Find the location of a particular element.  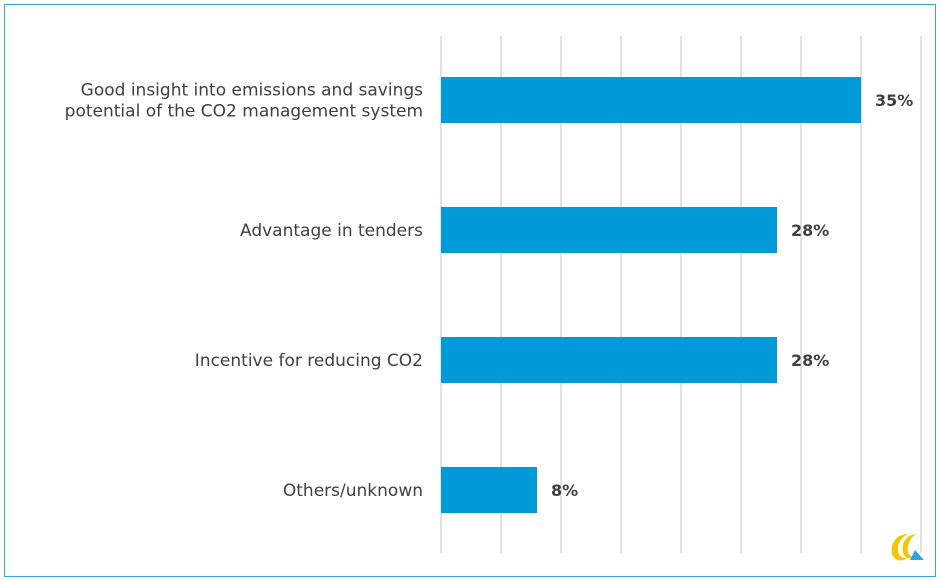

value-label: 35% is located at coordinates (894, 100).